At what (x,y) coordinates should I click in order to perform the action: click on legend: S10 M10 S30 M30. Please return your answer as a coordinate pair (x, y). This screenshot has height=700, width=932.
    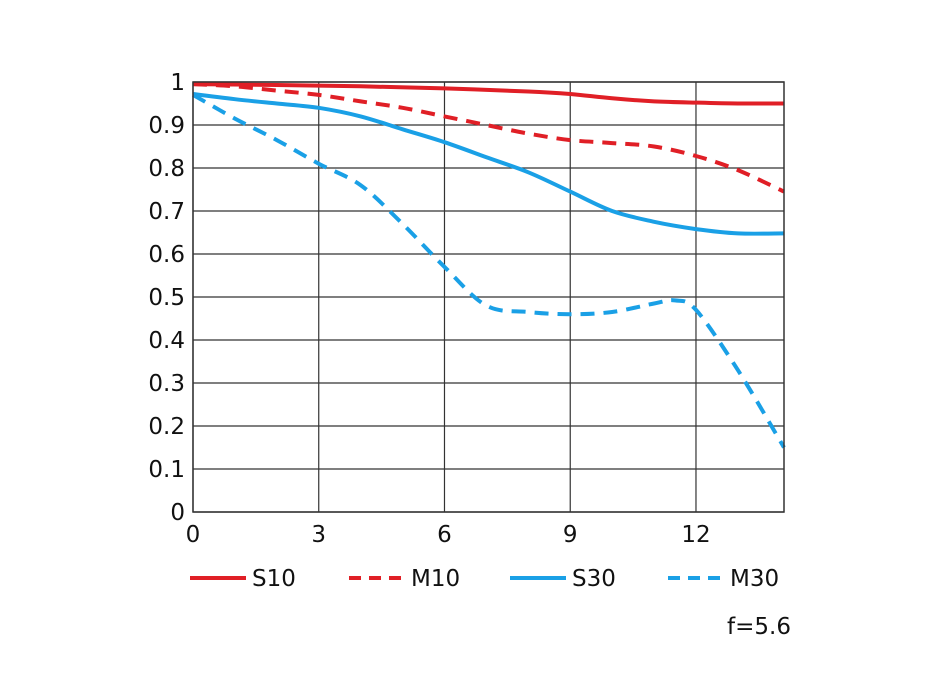
    Looking at the image, I should click on (484, 579).